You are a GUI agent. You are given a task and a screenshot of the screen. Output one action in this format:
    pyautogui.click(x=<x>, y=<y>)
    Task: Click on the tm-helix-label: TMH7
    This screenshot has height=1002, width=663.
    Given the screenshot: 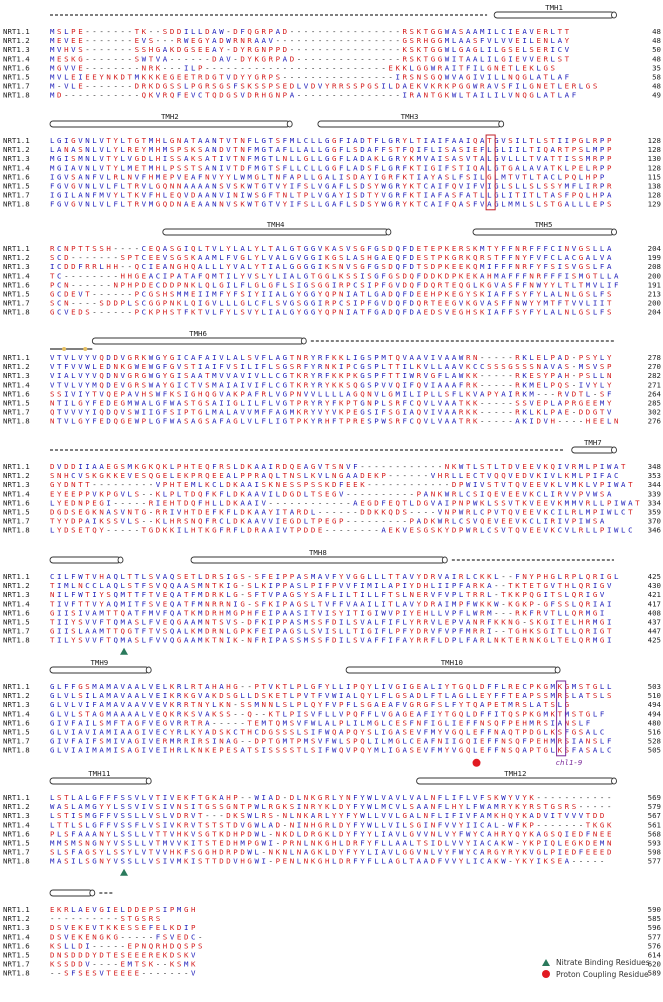 What is the action you would take?
    pyautogui.click(x=593, y=442)
    